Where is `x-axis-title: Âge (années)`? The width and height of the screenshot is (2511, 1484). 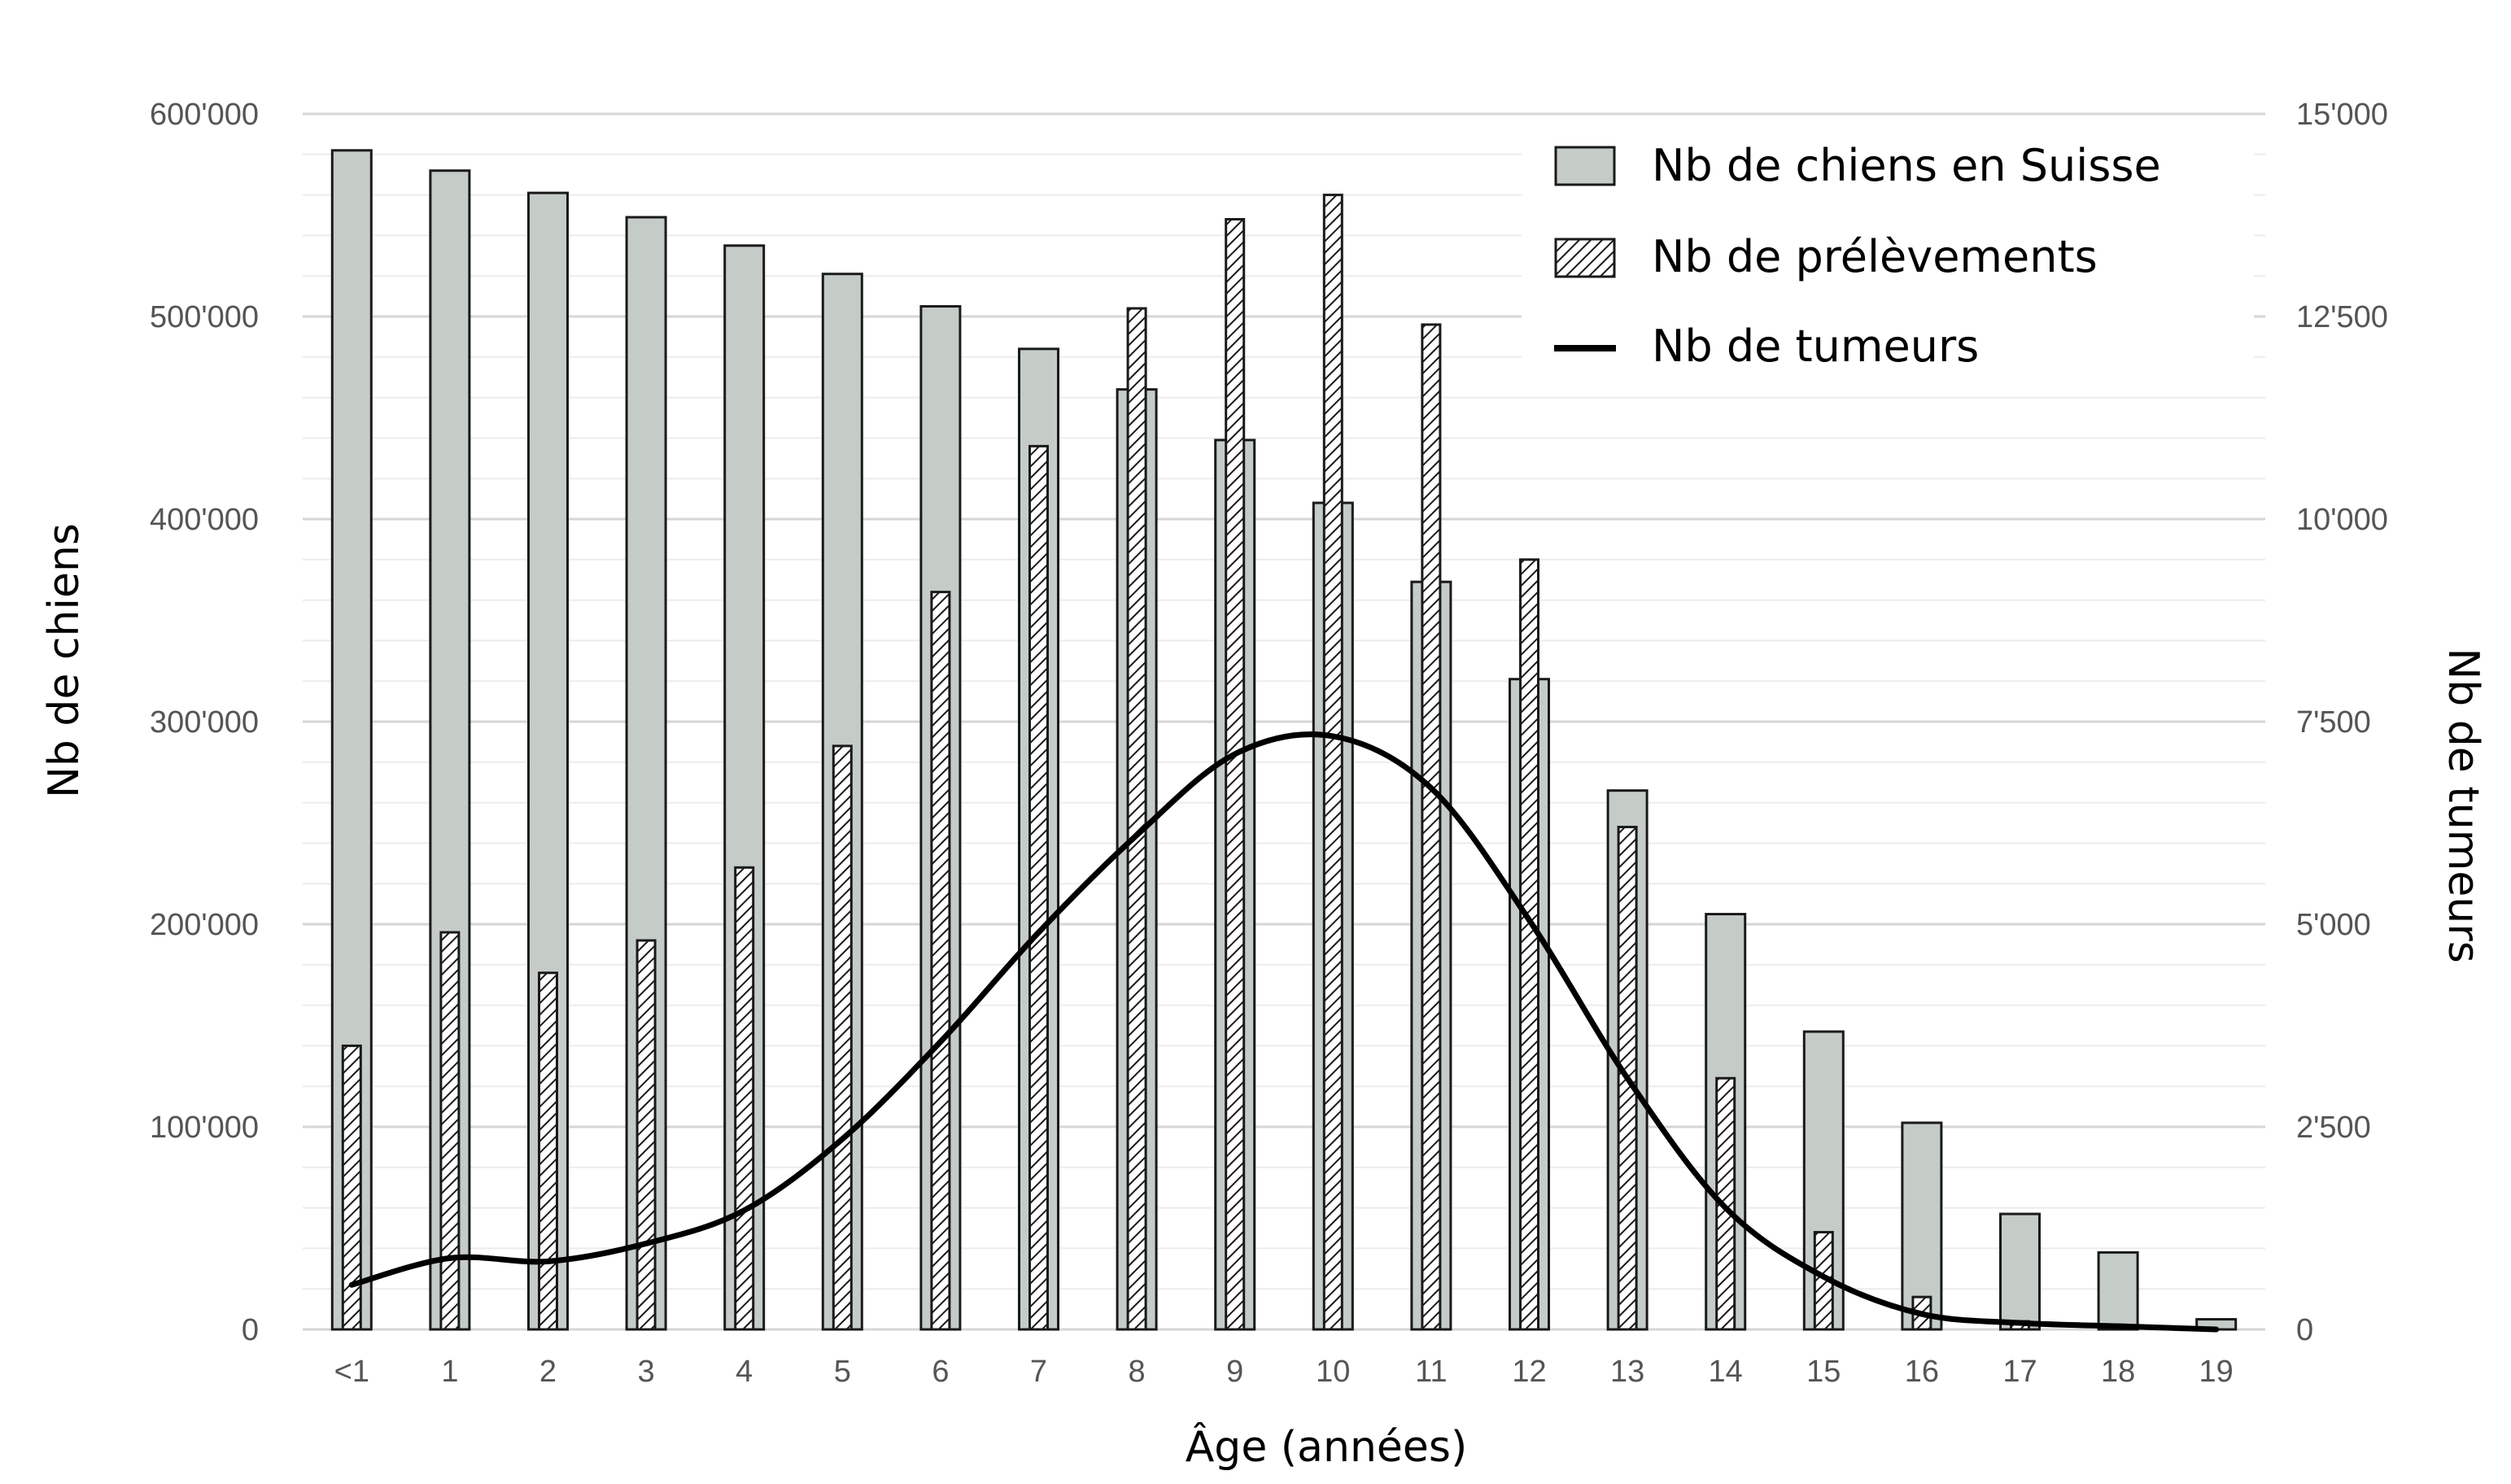 x-axis-title: Âge (années) is located at coordinates (1327, 1447).